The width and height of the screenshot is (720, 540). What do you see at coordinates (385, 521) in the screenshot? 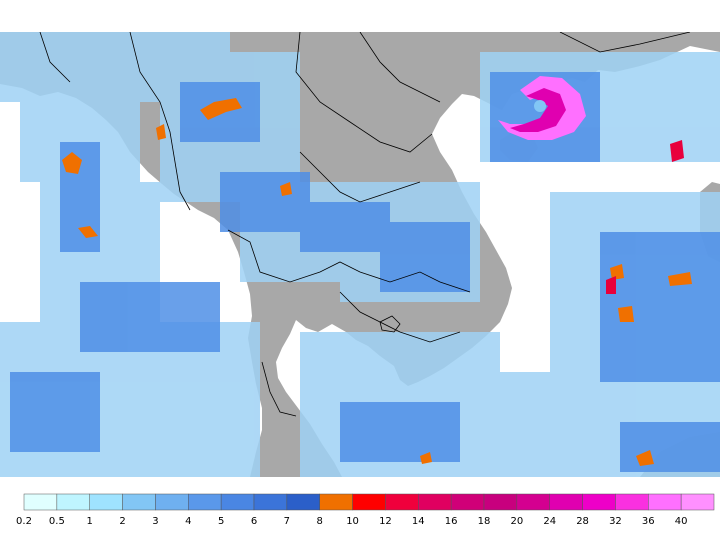
I see `legend-label: 12` at bounding box center [385, 521].